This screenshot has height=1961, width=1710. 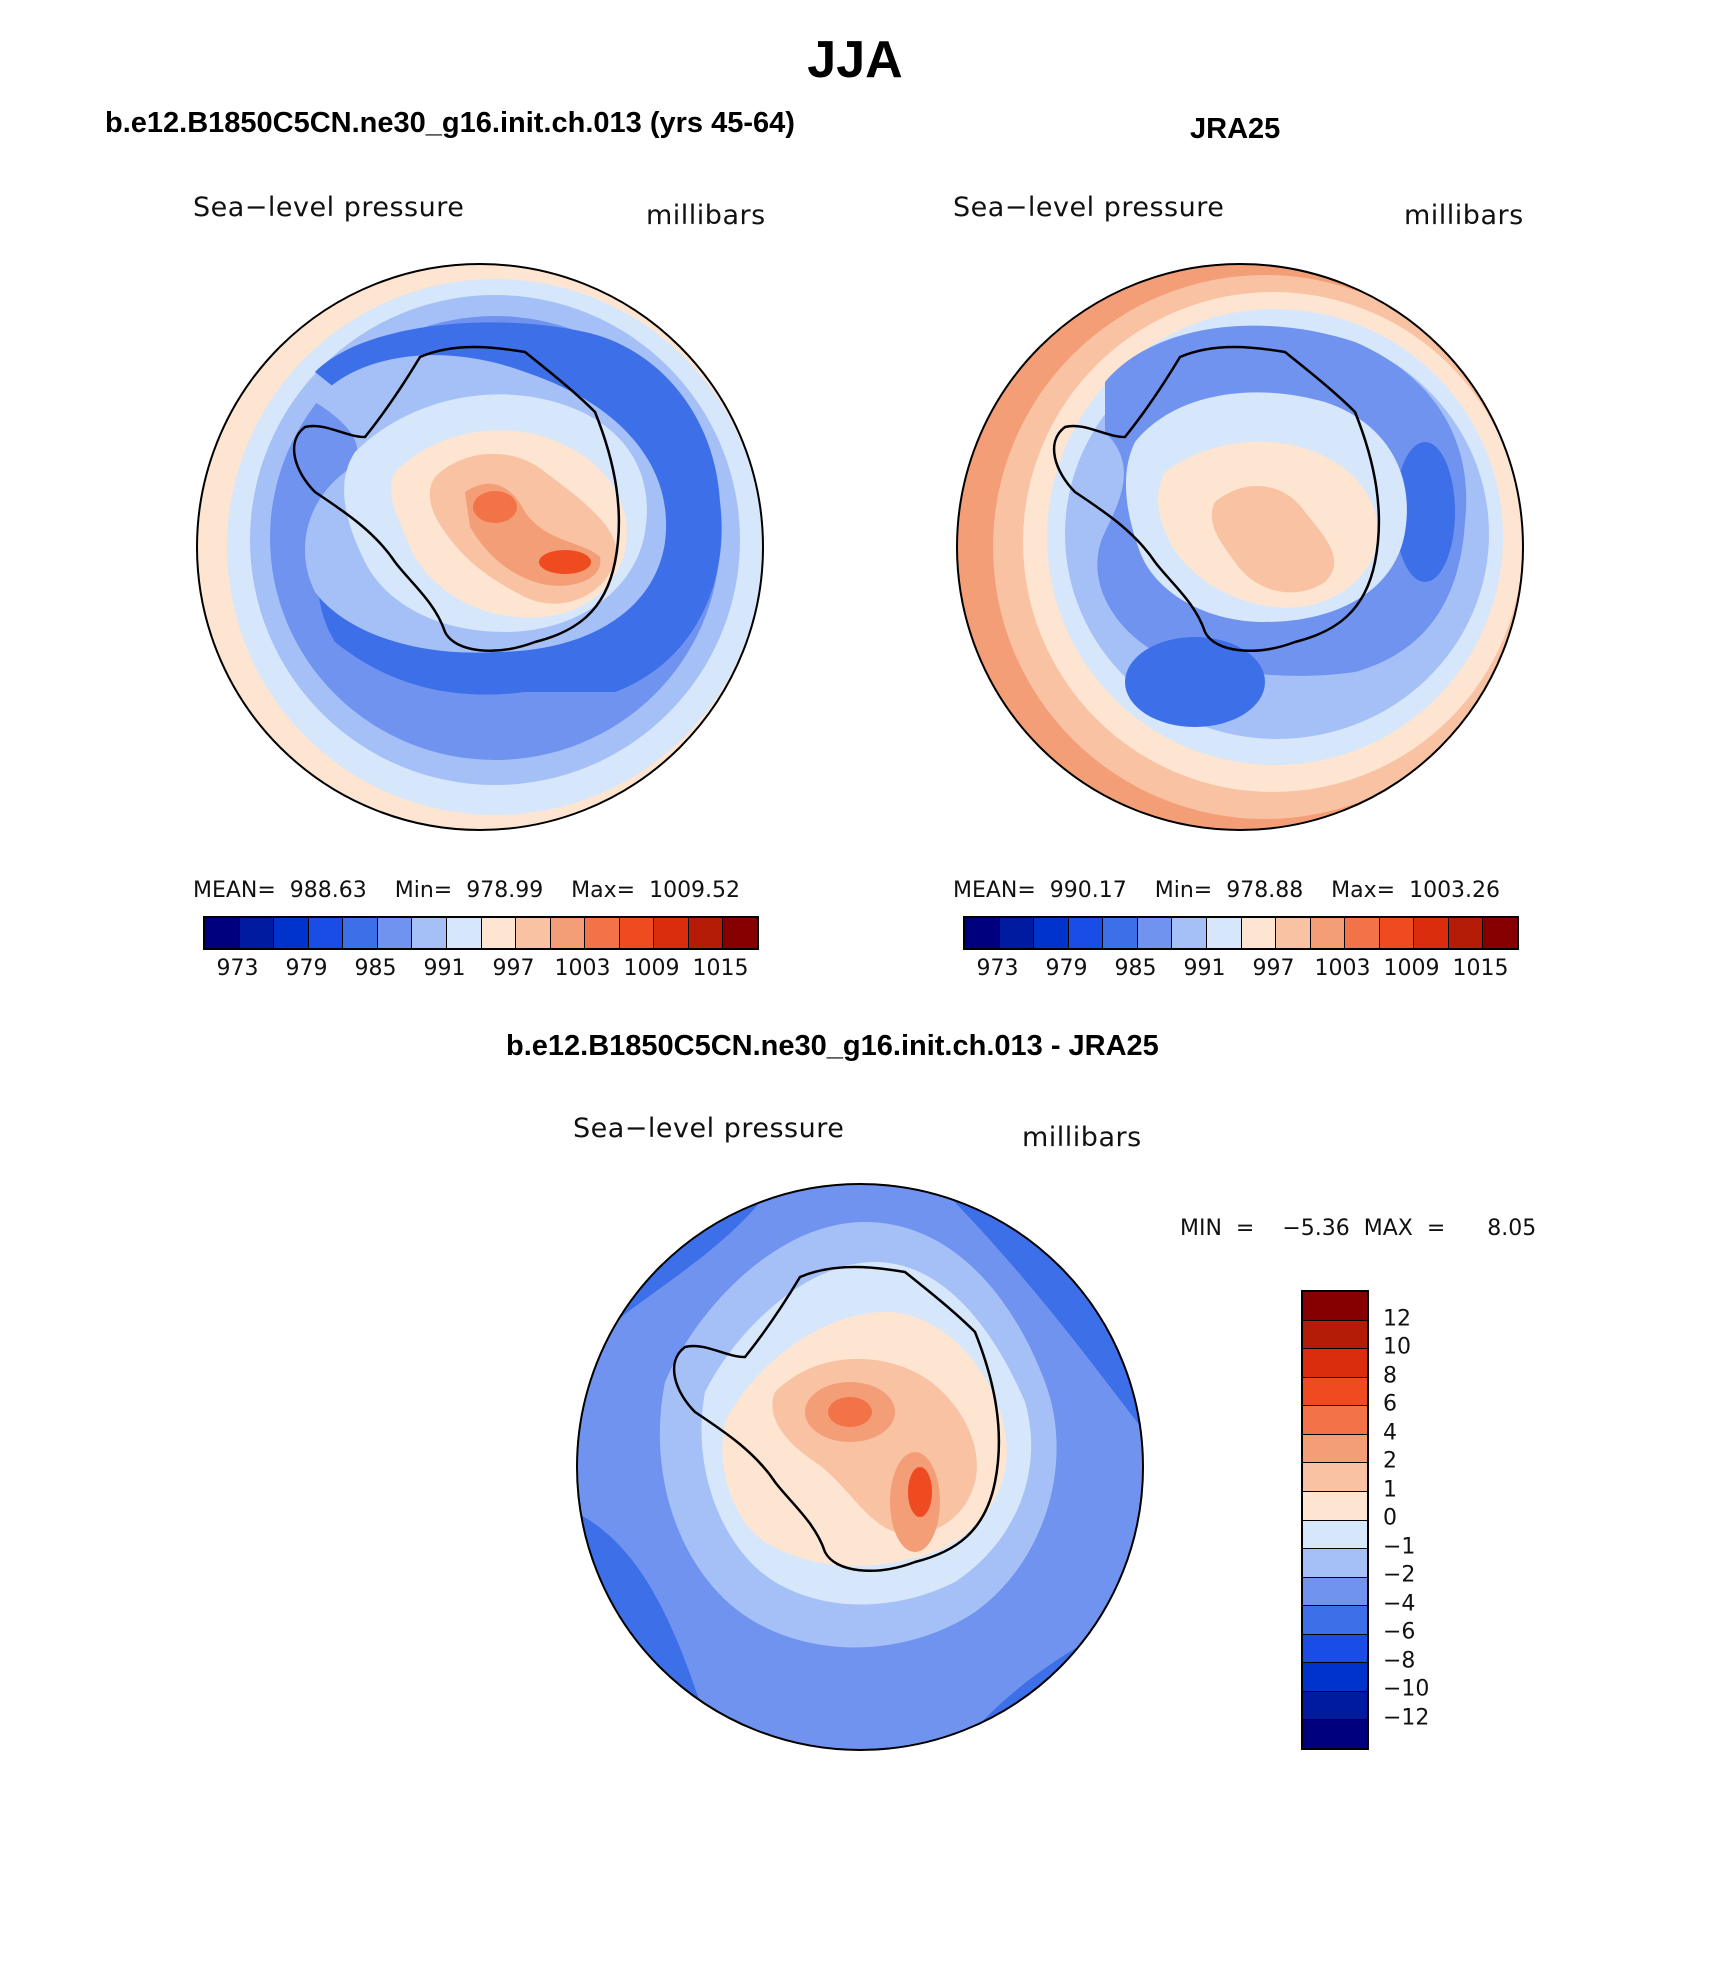 What do you see at coordinates (1235, 129) in the screenshot?
I see `panel2-title: JRA25` at bounding box center [1235, 129].